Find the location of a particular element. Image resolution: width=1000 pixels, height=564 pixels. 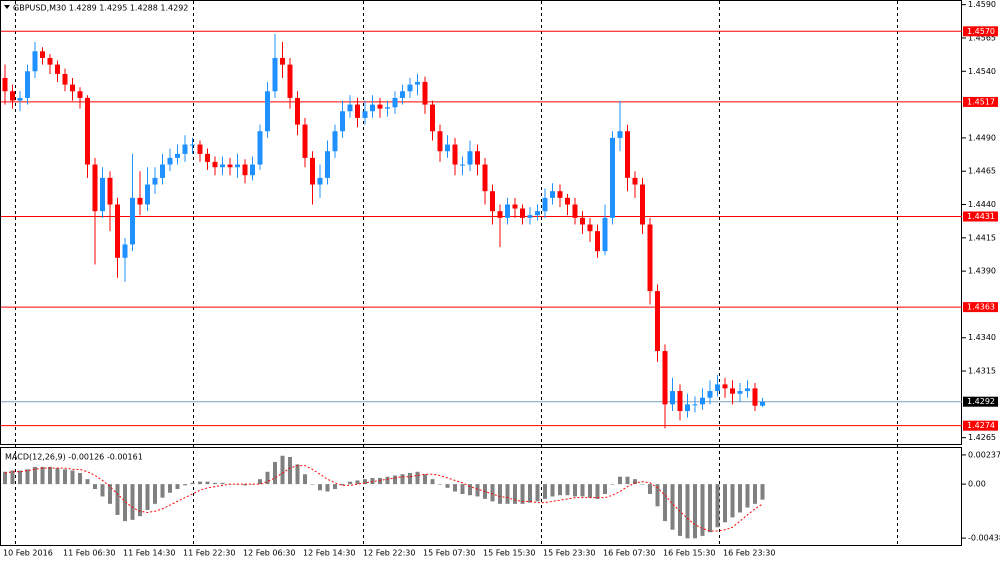

y-tick-label: 0.00237 is located at coordinates (984, 454).